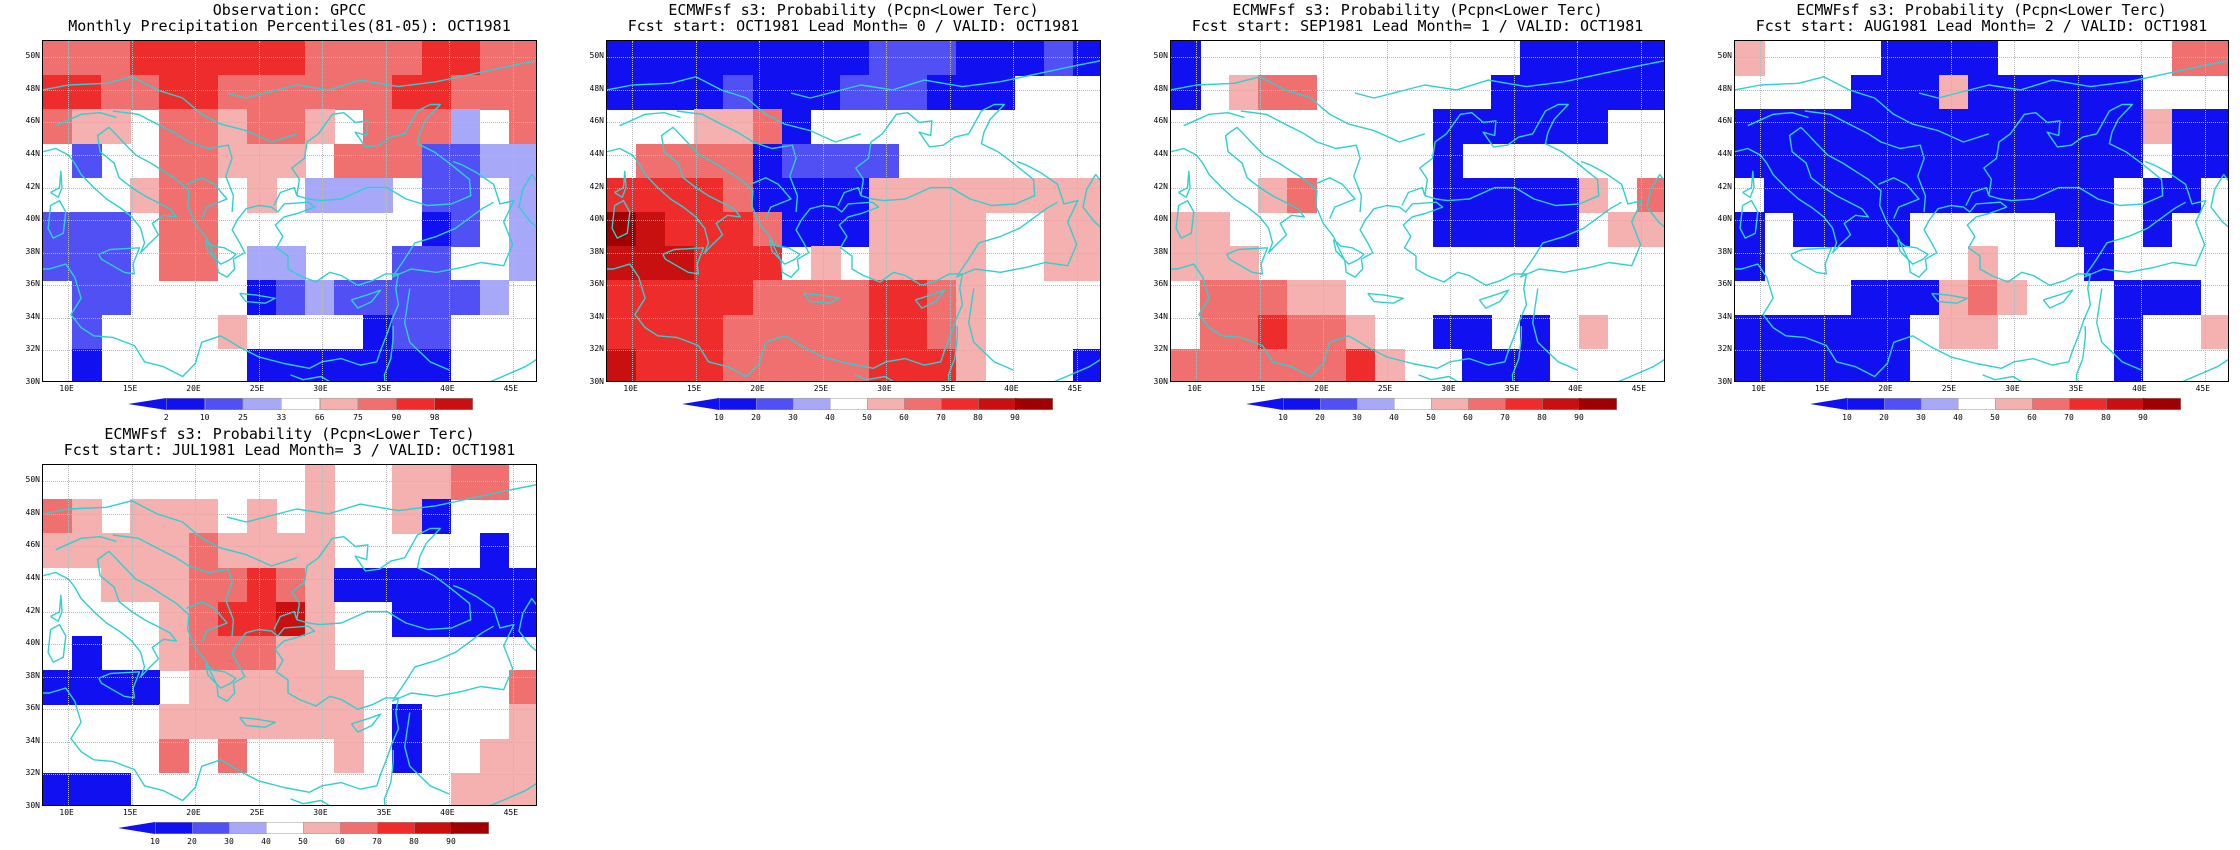  I want to click on colorbar-label: 2, so click(166, 417).